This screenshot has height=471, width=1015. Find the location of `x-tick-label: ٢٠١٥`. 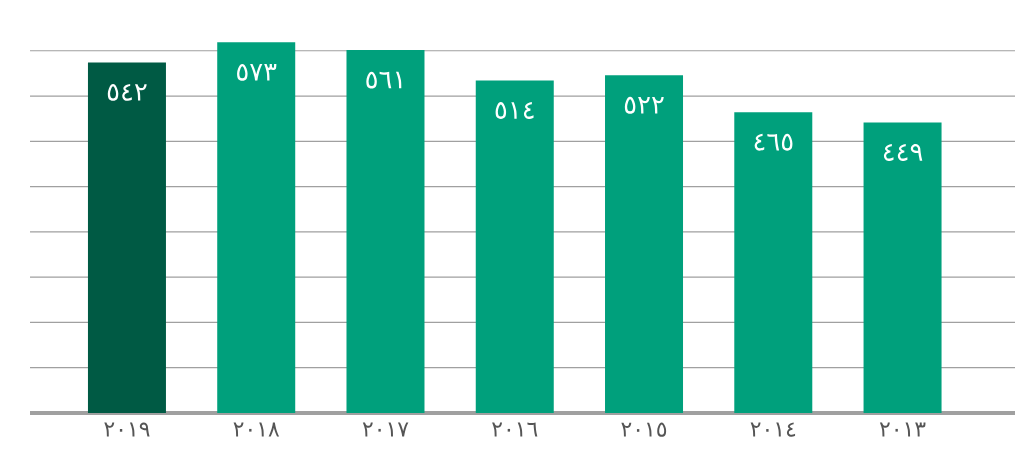

x-tick-label: ٢٠١٥ is located at coordinates (644, 429).